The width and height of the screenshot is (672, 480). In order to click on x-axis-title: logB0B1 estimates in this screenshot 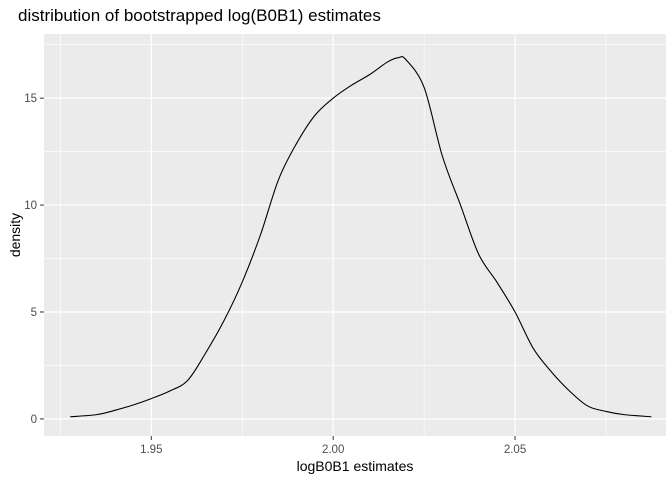, I will do `click(355, 466)`.